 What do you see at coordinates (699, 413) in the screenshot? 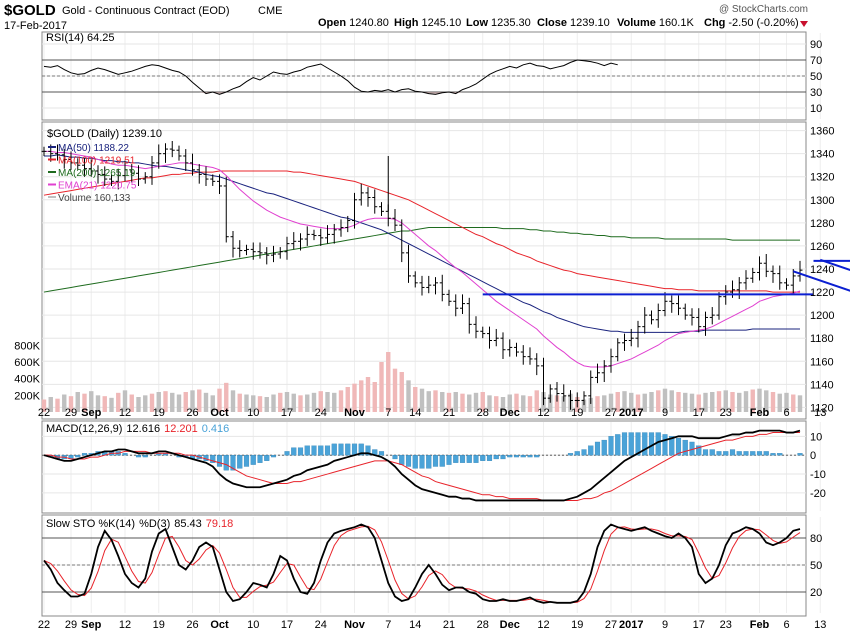
I see `x-tick-label: 17` at bounding box center [699, 413].